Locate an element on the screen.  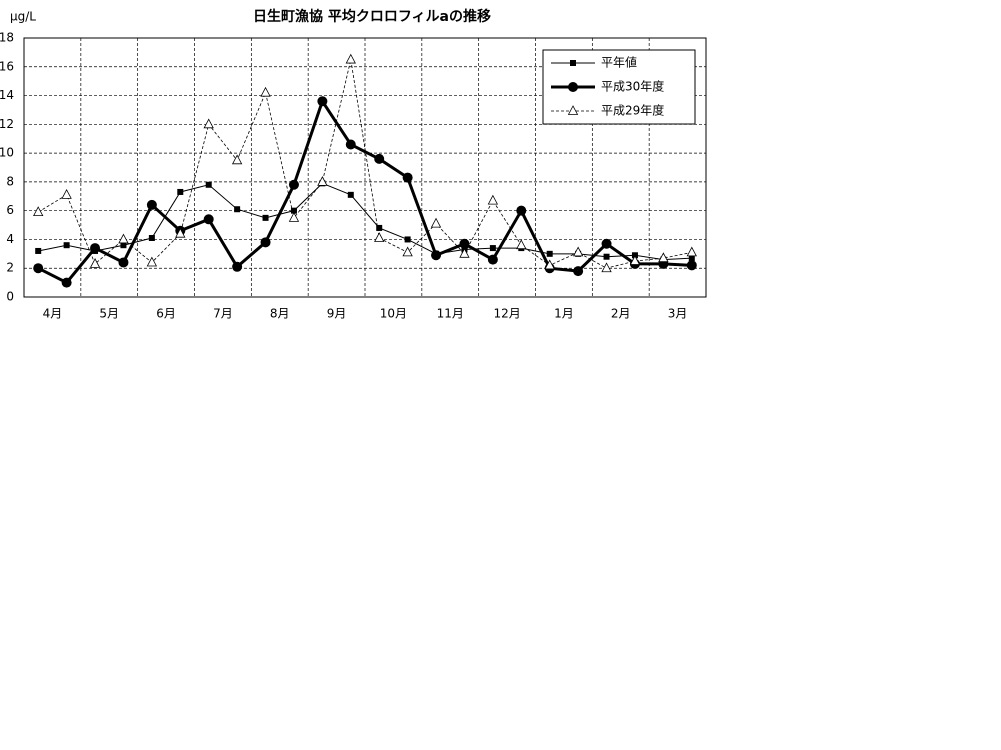
legend-label: 平年値 is located at coordinates (619, 62).